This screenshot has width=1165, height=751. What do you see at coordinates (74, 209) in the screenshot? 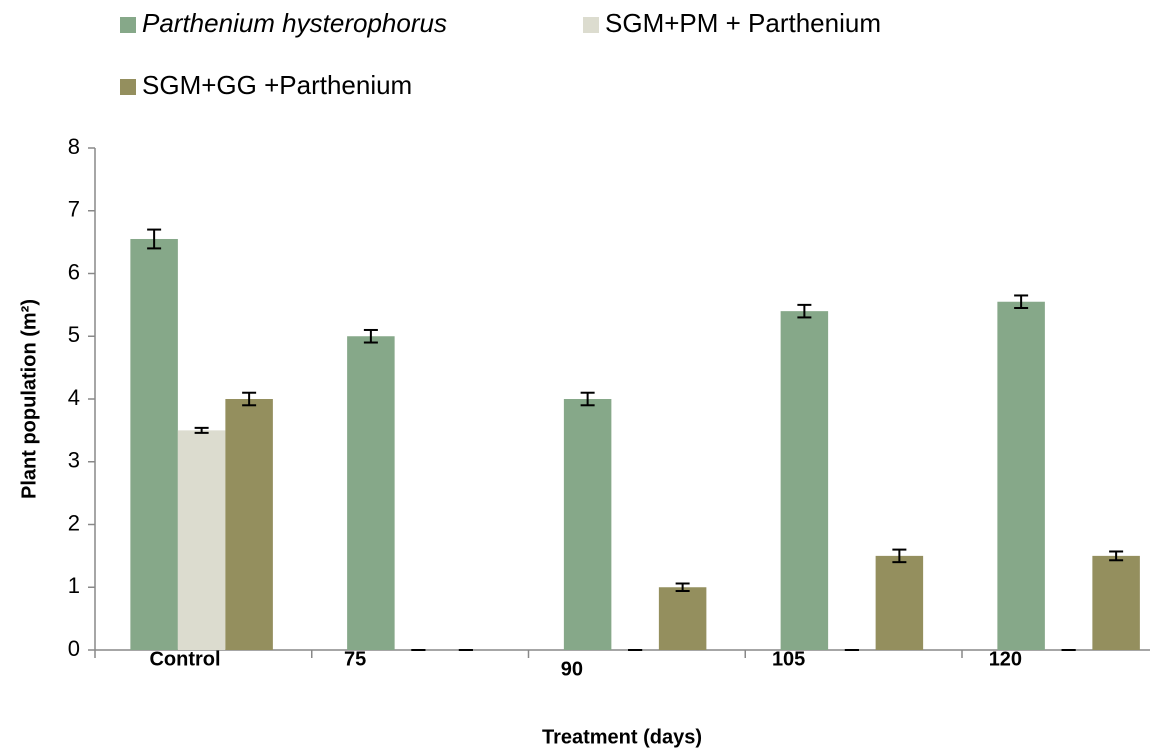
I see `y-tick-label: 7` at bounding box center [74, 209].